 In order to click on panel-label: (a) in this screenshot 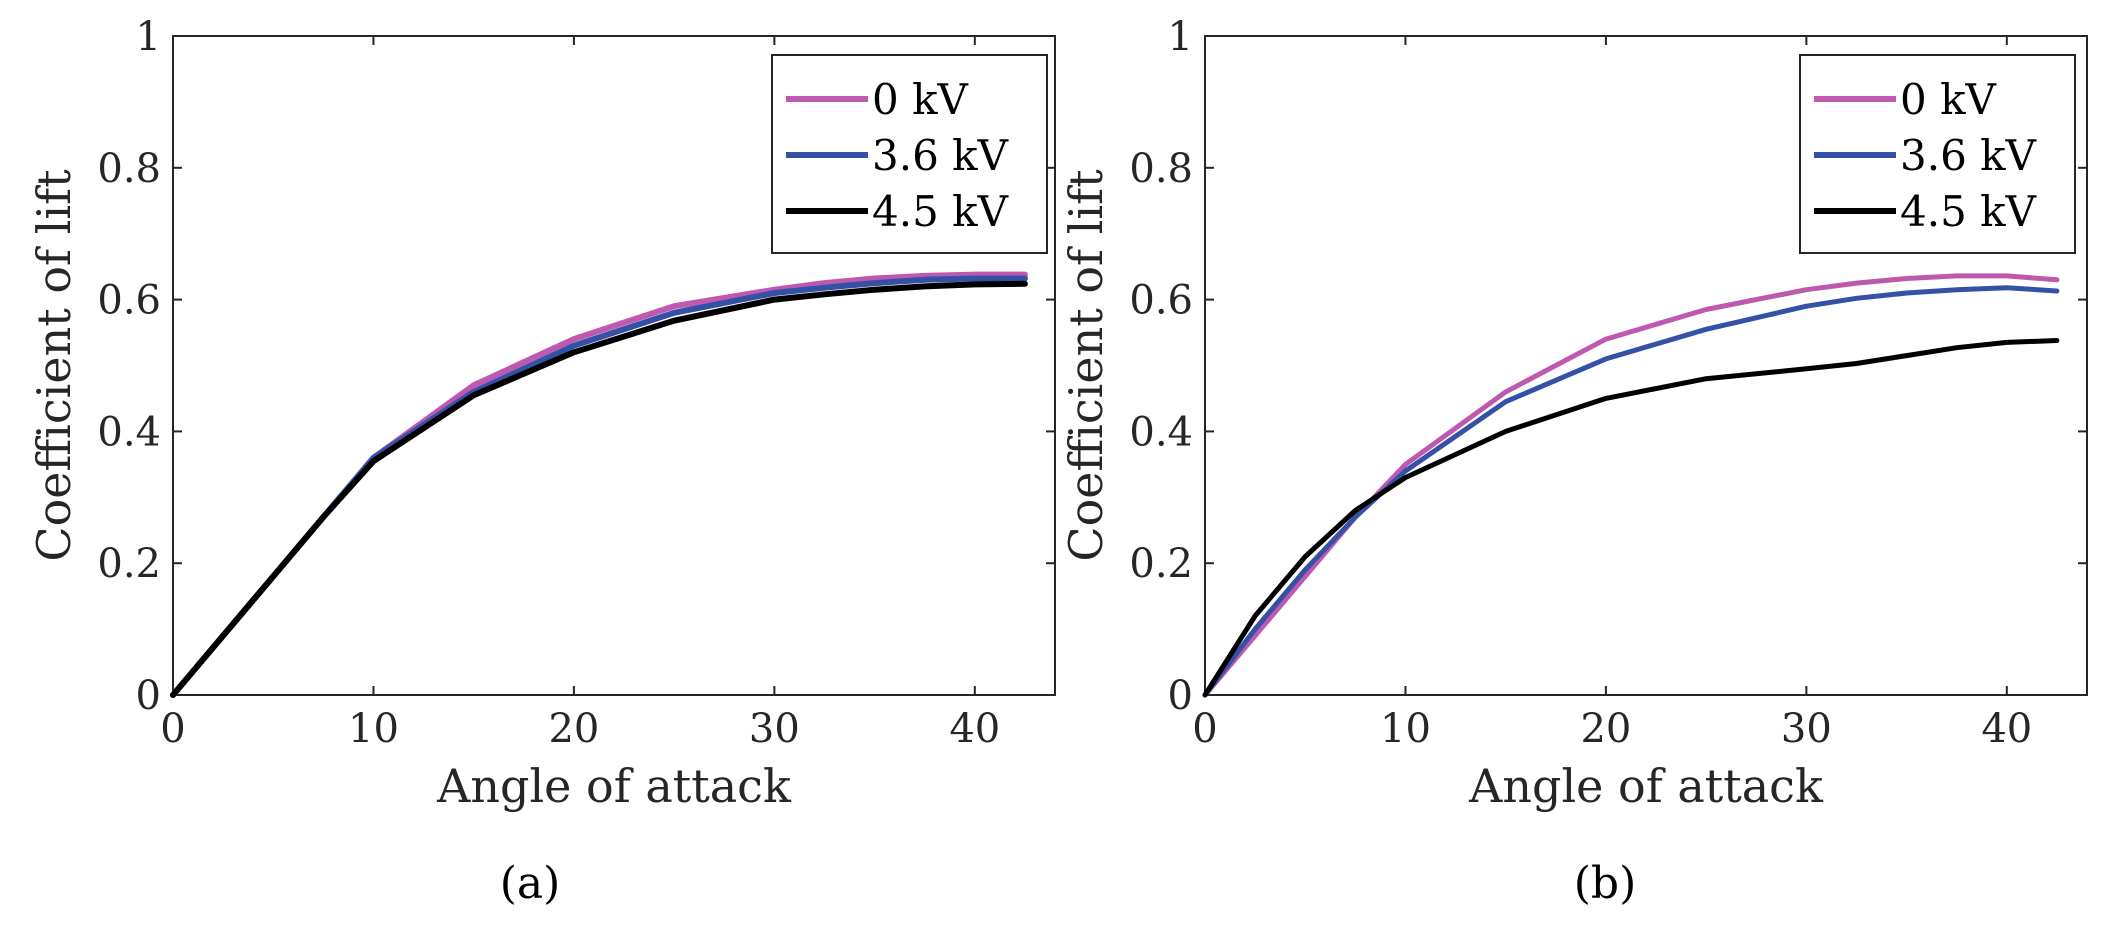, I will do `click(530, 883)`.